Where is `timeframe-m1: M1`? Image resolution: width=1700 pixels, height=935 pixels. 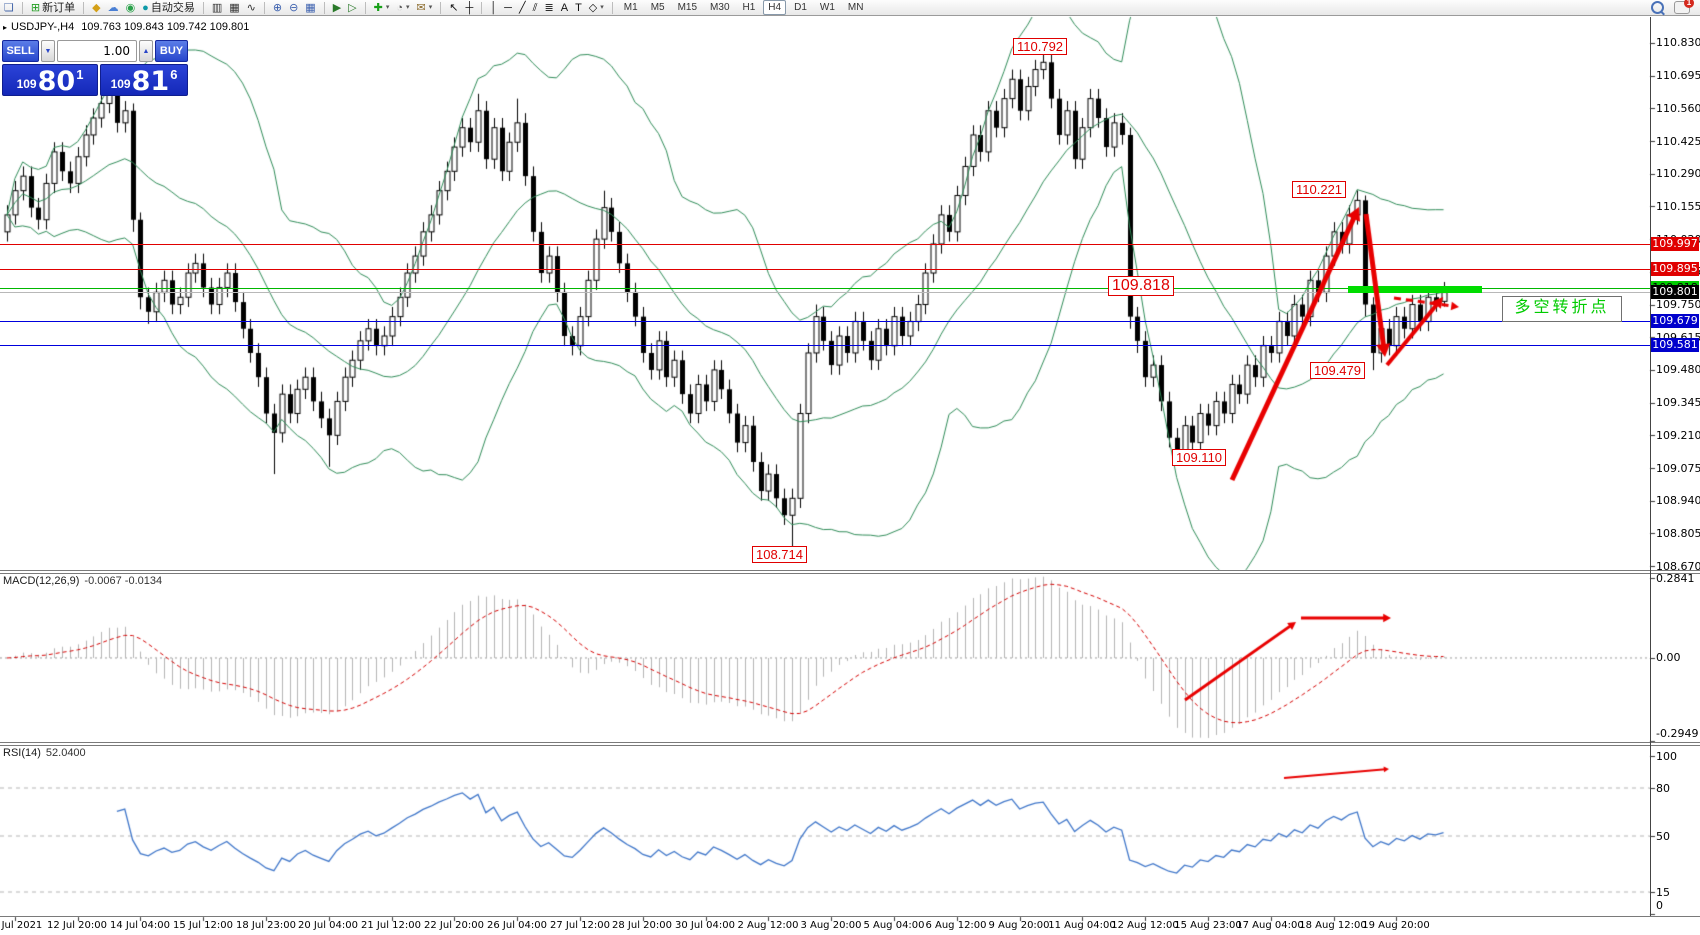
timeframe-m1: M1 is located at coordinates (630, 7).